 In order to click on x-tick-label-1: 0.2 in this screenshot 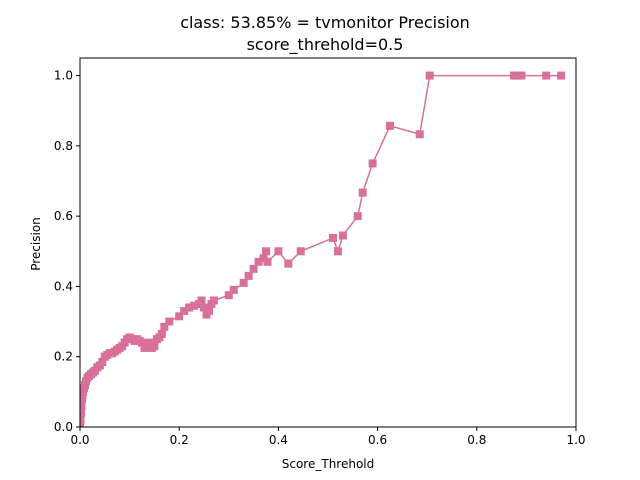, I will do `click(179, 440)`.